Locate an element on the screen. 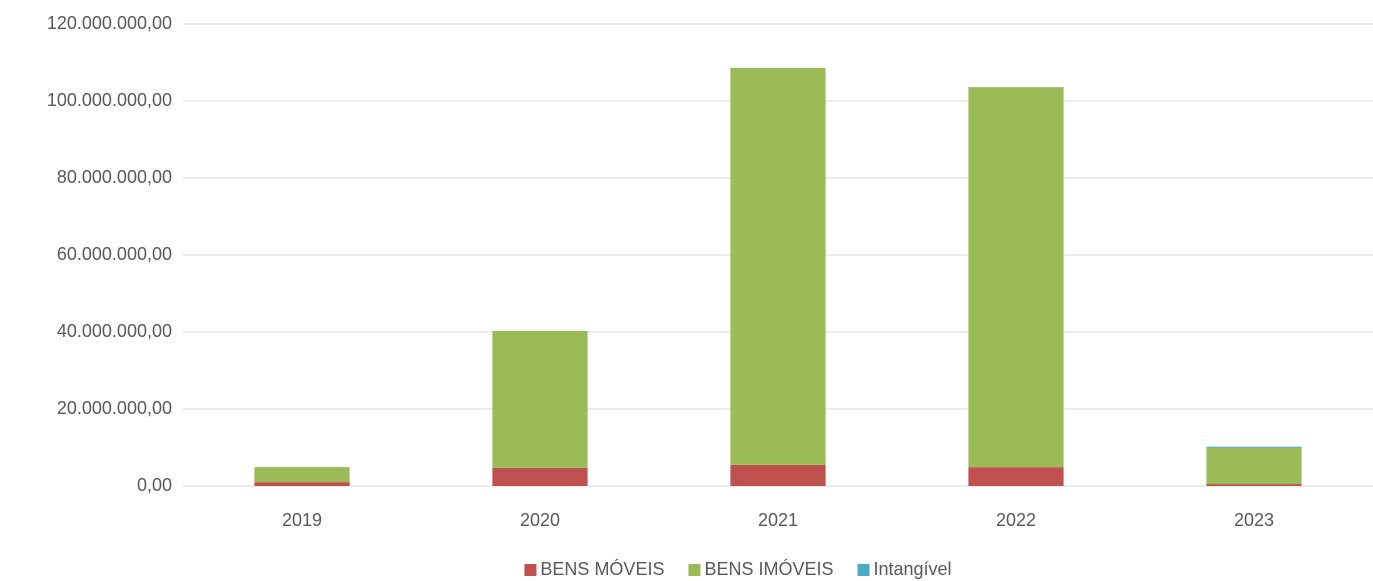 Image resolution: width=1373 pixels, height=581 pixels. x-tick-label: 2021 is located at coordinates (778, 520).